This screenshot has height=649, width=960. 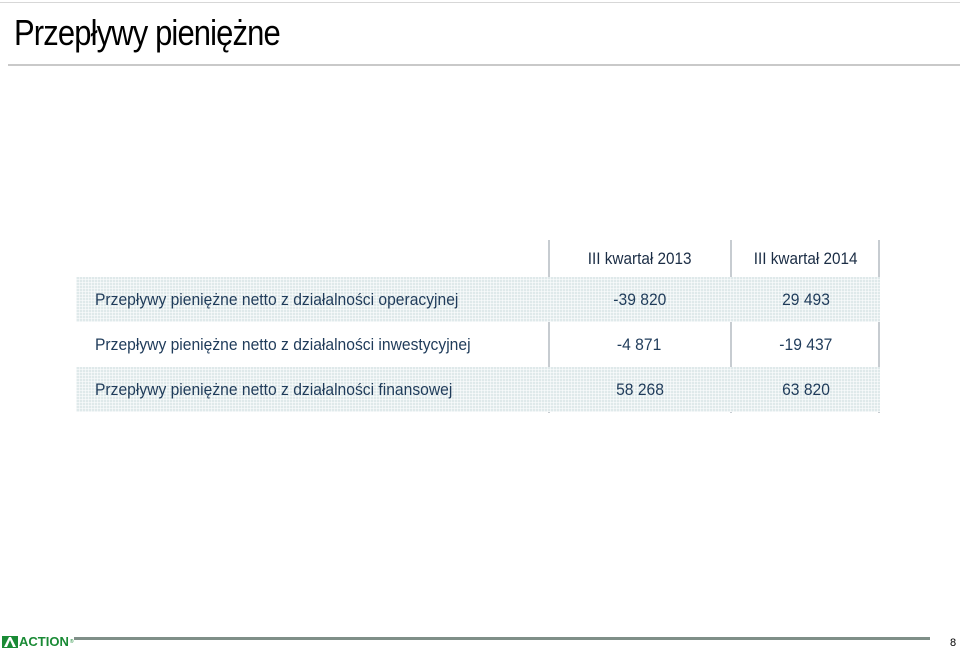 What do you see at coordinates (953, 643) in the screenshot?
I see `page-number: 8` at bounding box center [953, 643].